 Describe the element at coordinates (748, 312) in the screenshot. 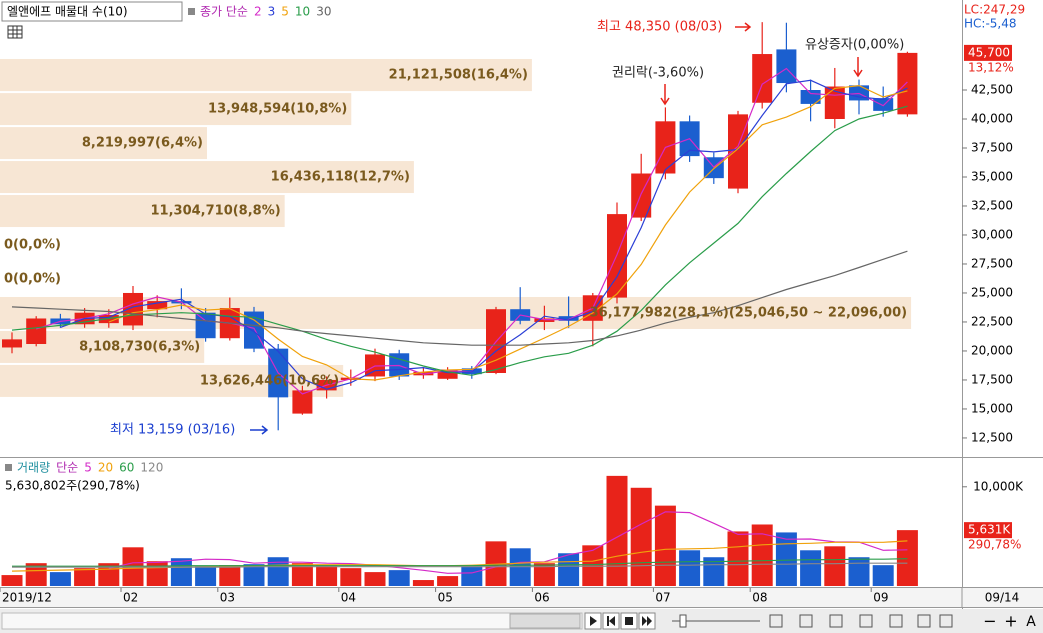

I see `volume-profile-label: 36,177,982(28,1%)(25,046,50 ~ 22,096,00)` at that location.